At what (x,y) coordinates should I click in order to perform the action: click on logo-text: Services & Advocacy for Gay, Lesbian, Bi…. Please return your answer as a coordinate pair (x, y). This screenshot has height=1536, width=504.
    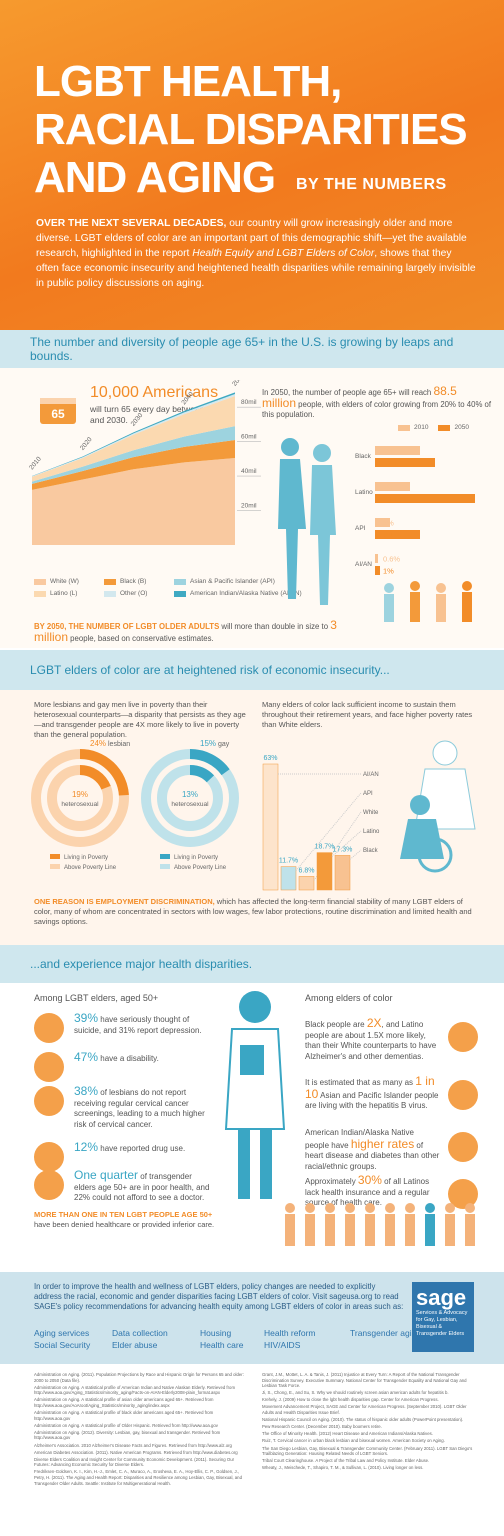
    Looking at the image, I should click on (442, 1323).